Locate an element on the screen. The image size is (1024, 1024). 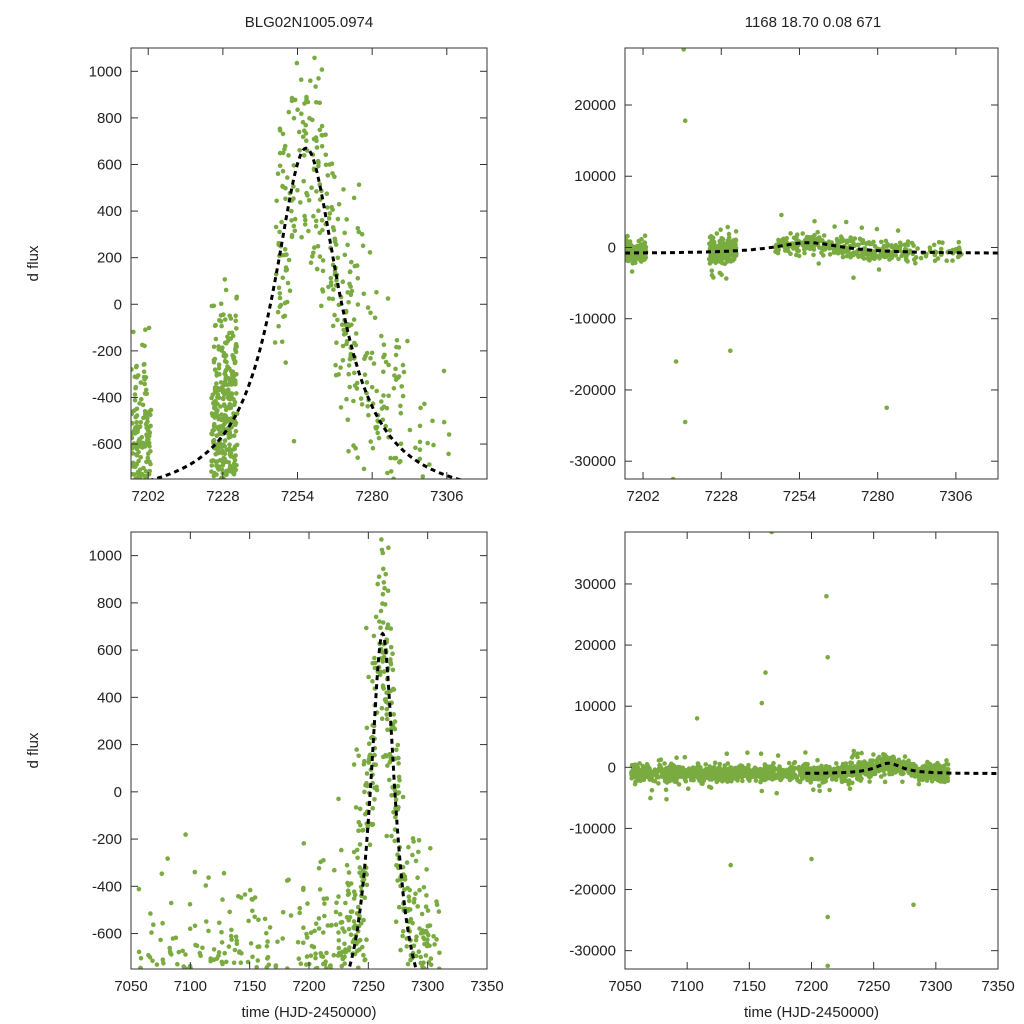
top-right-title: 1168 18.70 0.08 671 is located at coordinates (813, 22).